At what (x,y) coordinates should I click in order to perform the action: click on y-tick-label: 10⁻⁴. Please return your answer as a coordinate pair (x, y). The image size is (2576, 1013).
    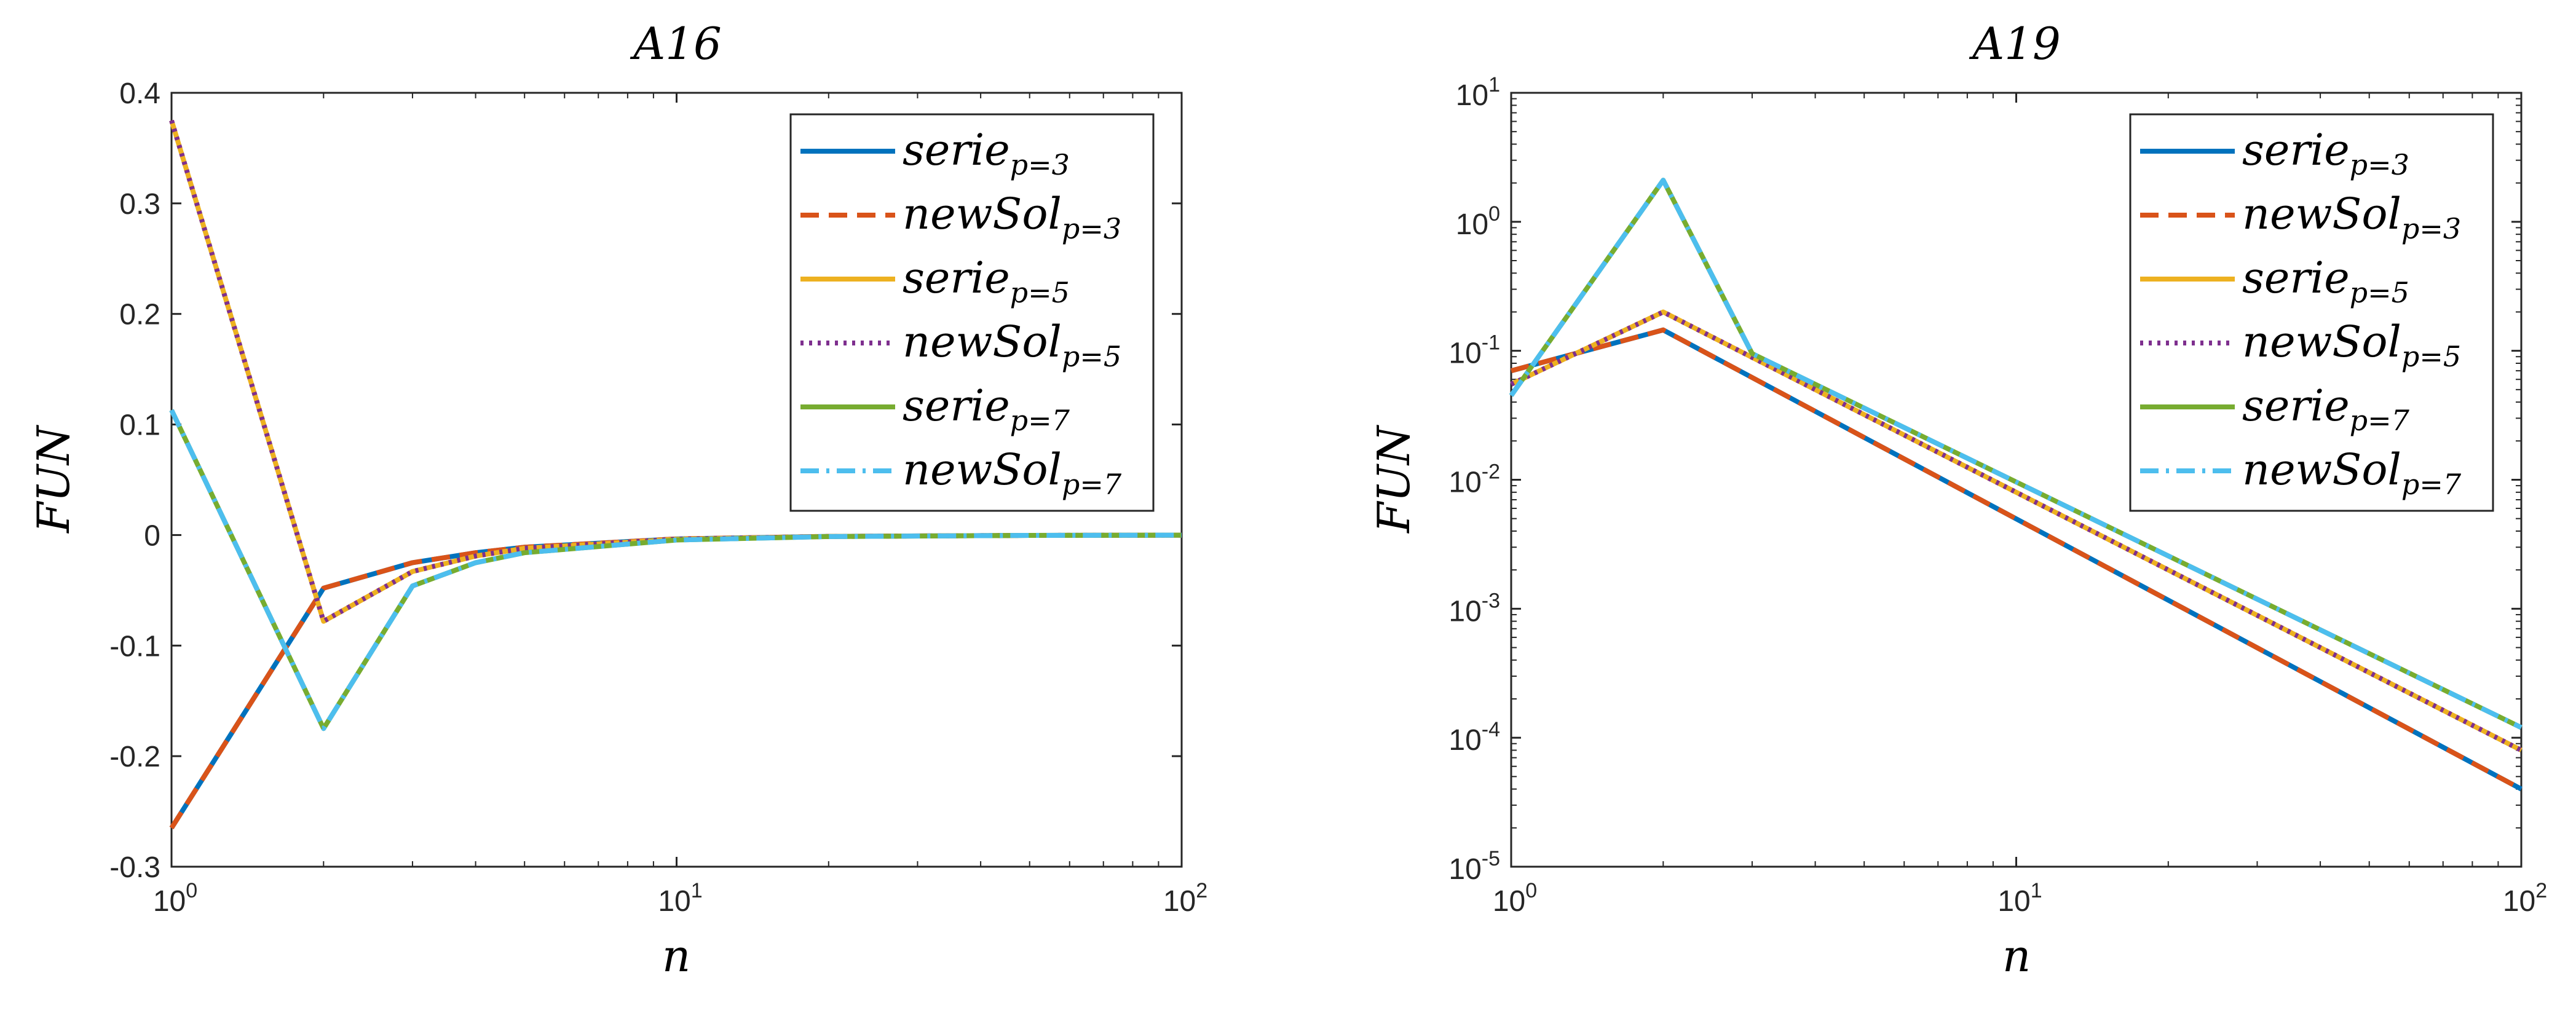
    Looking at the image, I should click on (1474, 738).